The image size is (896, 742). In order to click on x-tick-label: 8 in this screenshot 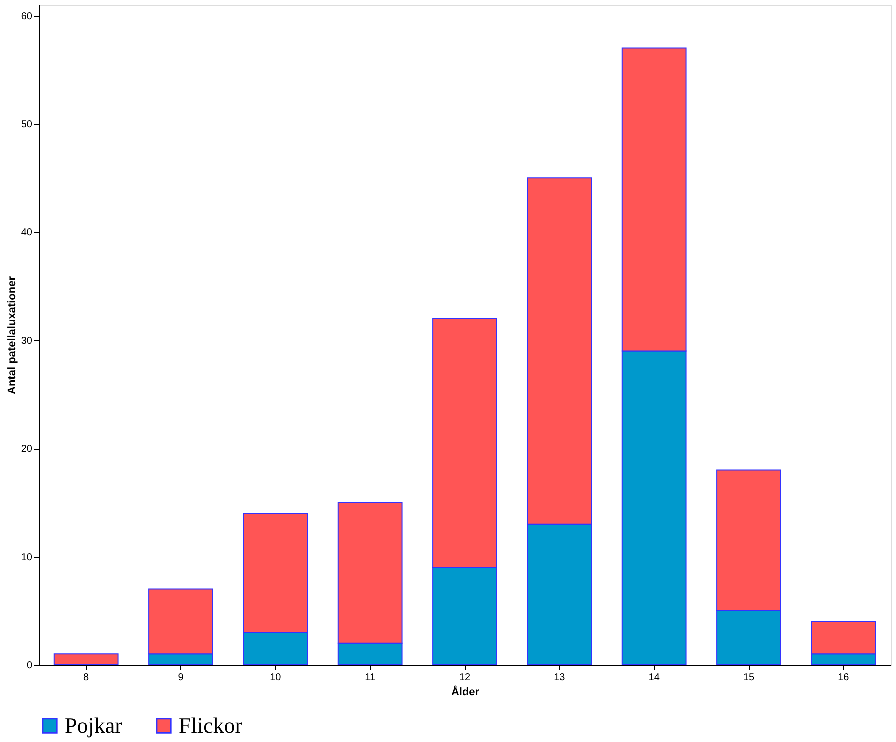, I will do `click(87, 678)`.